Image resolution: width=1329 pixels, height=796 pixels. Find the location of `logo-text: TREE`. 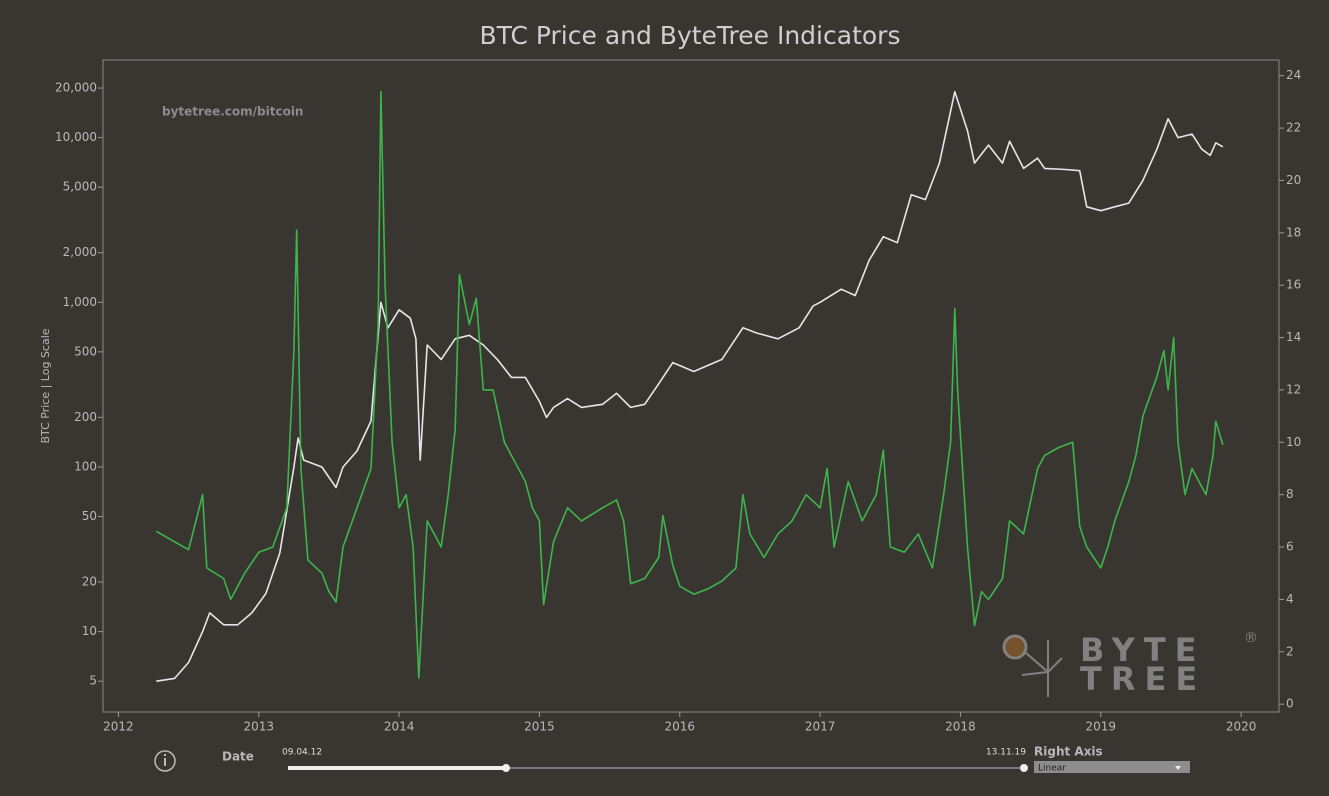

logo-text: TREE is located at coordinates (1143, 679).